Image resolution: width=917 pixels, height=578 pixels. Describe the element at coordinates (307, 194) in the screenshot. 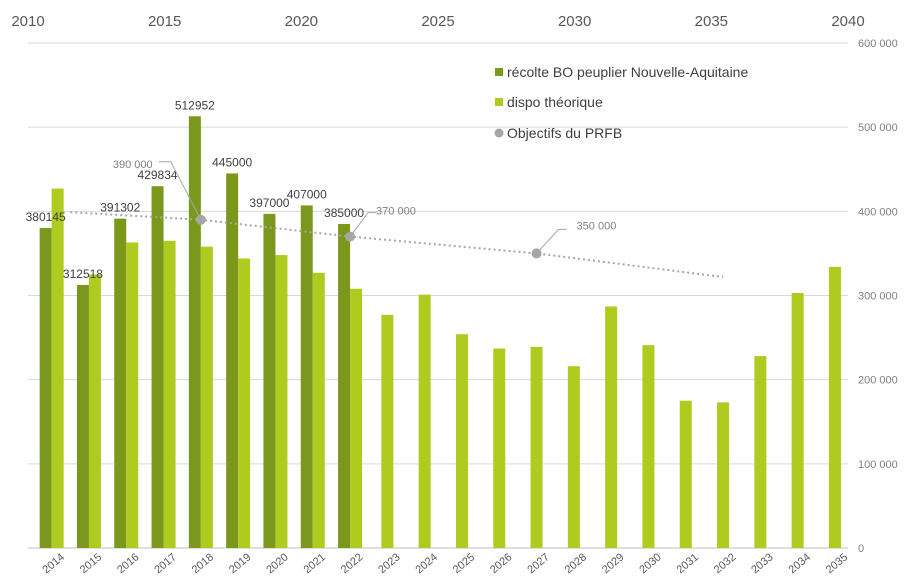

I see `data-label-harvest: 407000` at that location.